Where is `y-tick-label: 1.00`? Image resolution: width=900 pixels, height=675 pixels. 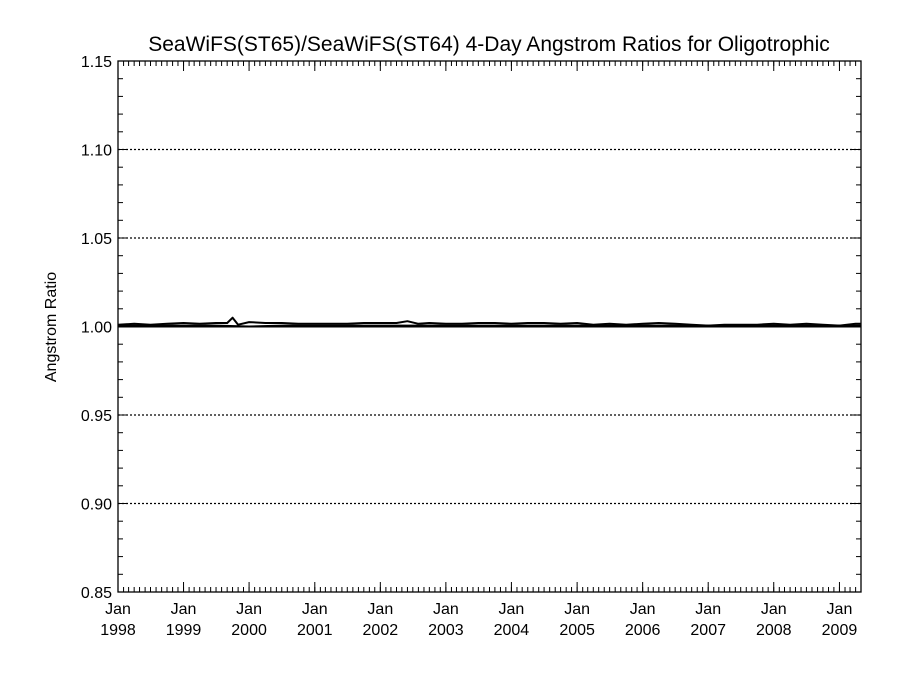
y-tick-label: 1.00 is located at coordinates (96, 328).